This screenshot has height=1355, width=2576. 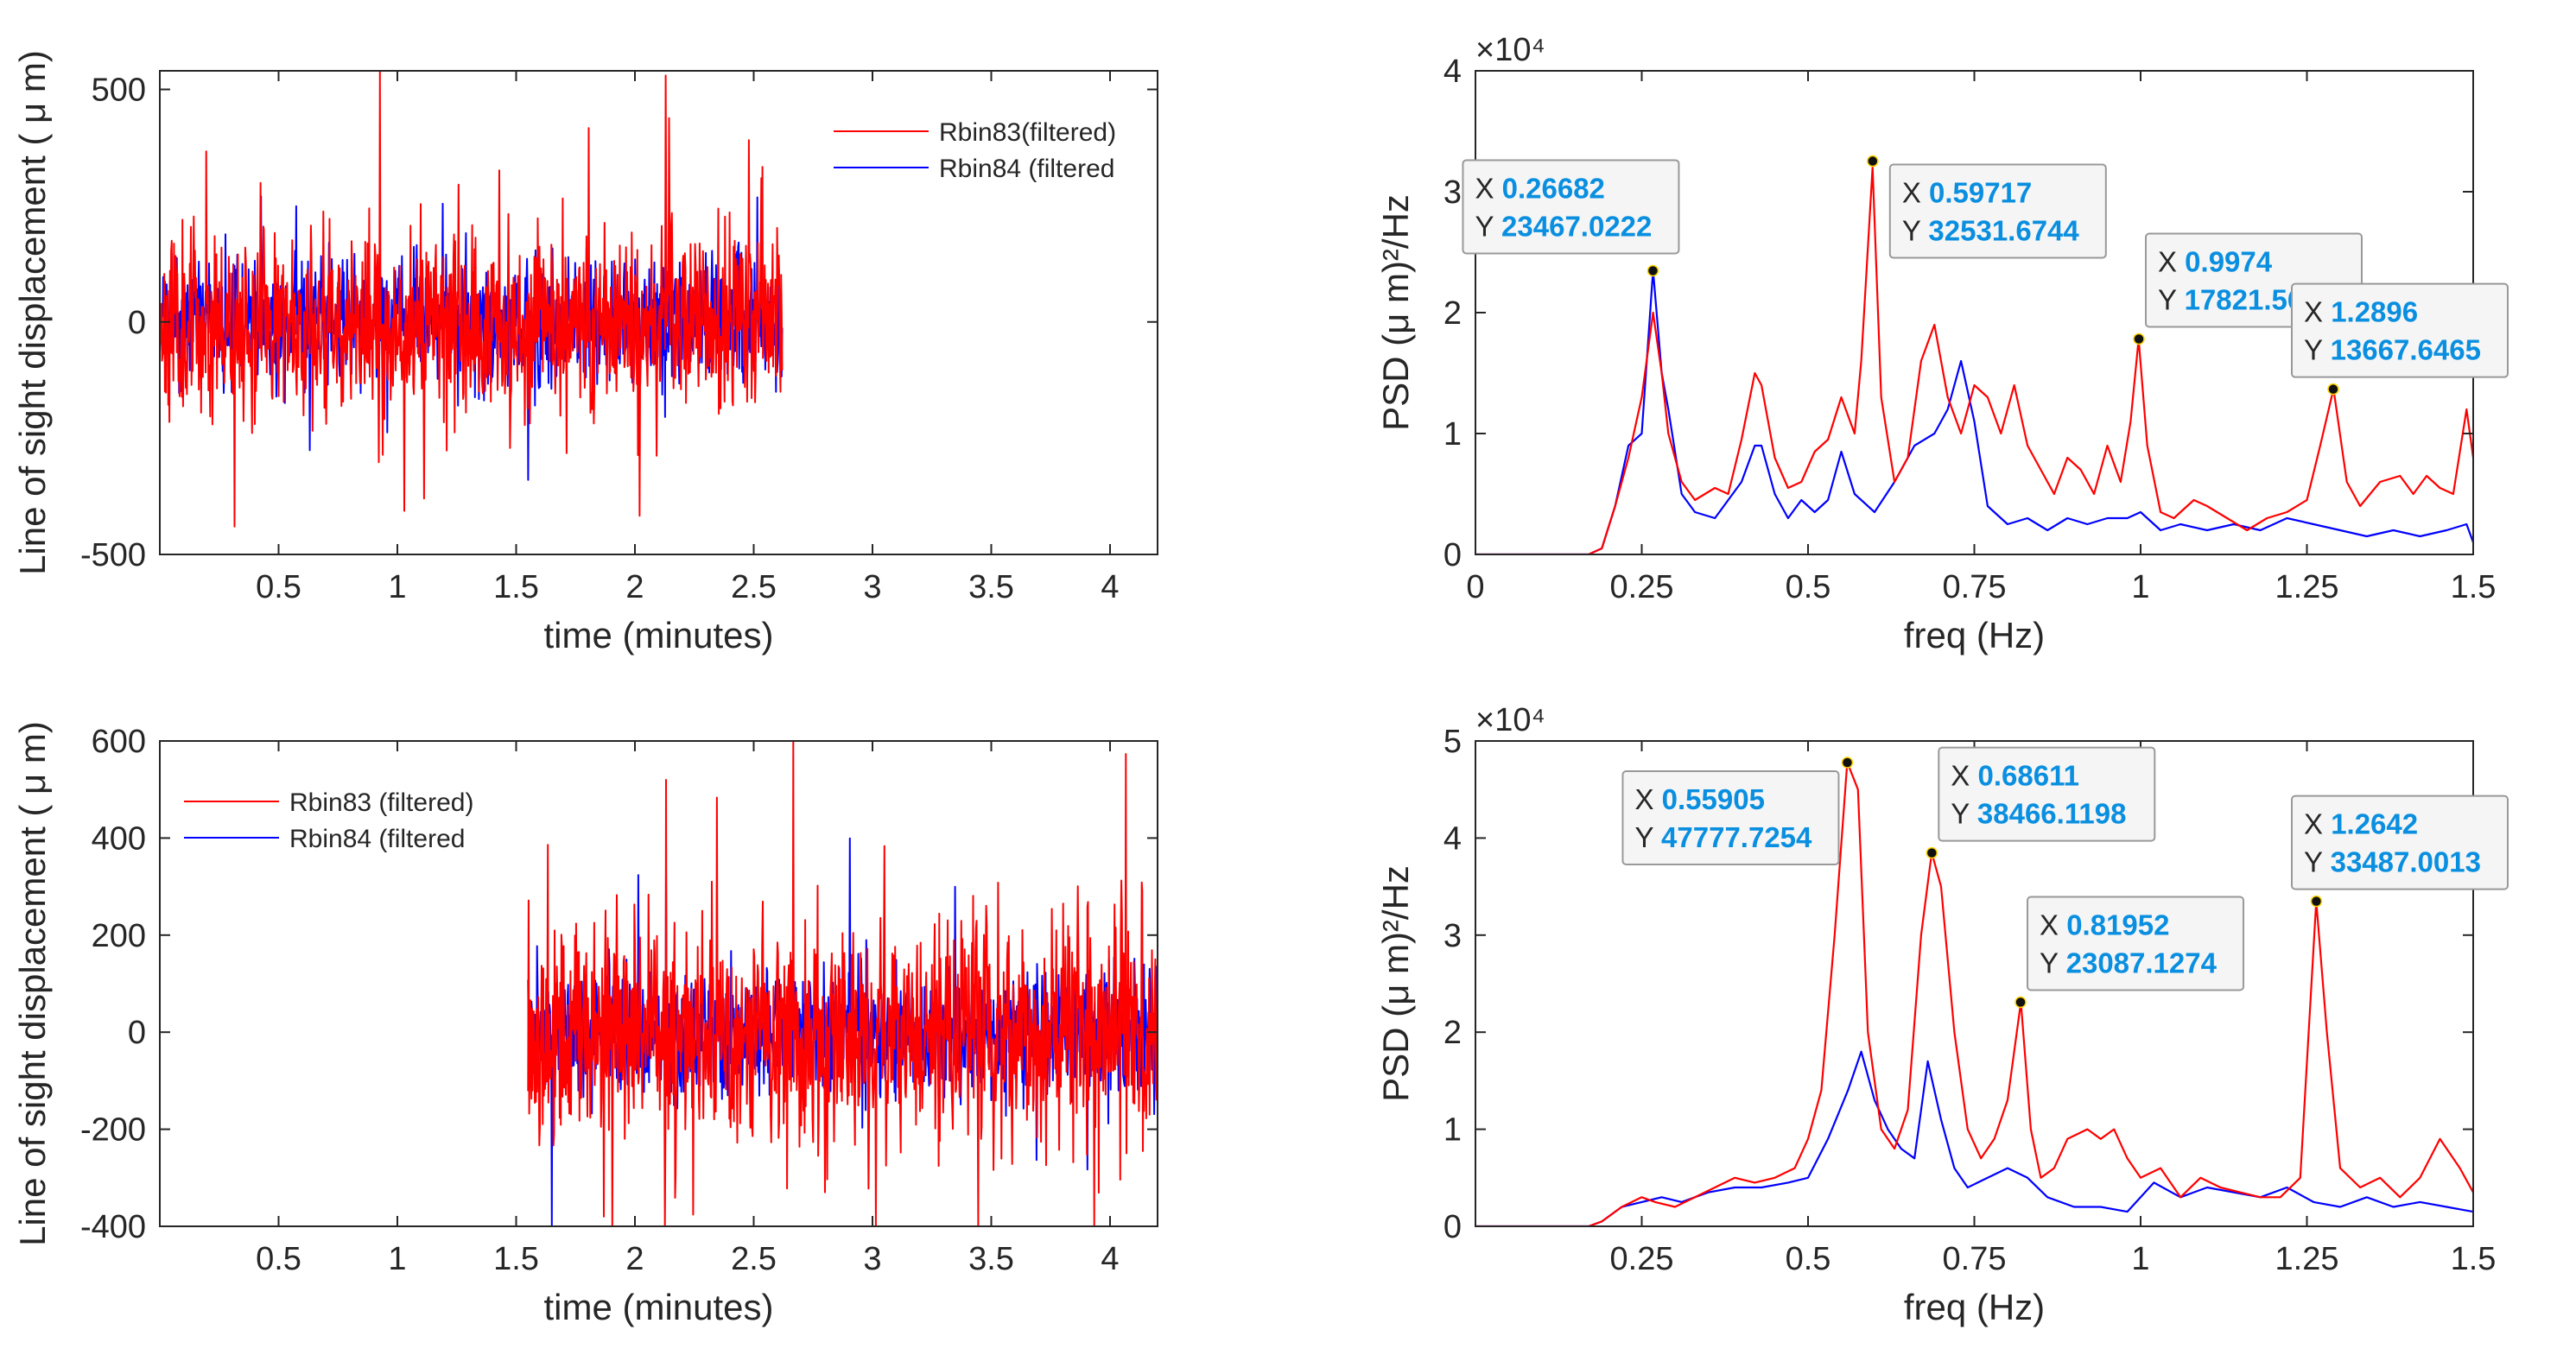 What do you see at coordinates (113, 1227) in the screenshot?
I see `y-tick-label: -400` at bounding box center [113, 1227].